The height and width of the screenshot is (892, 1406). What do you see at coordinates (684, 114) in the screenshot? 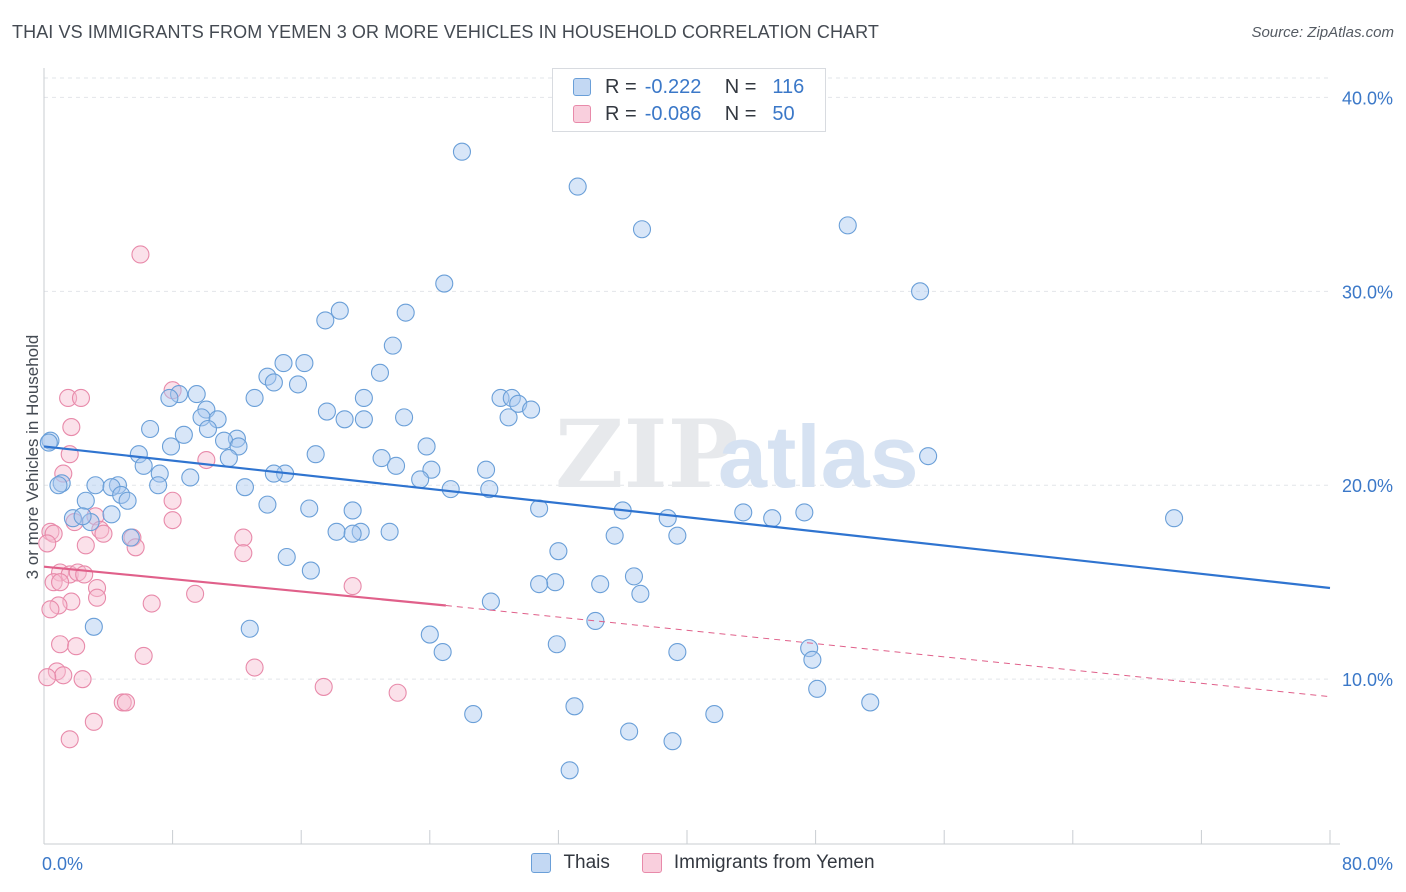
I see `legend-row-yemen: R = -0.086 N = 50` at bounding box center [684, 114].